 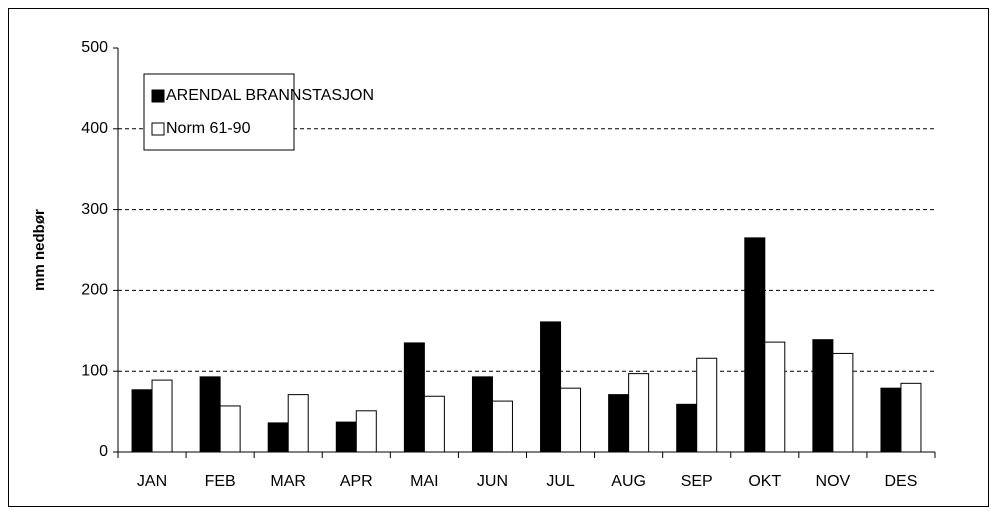 I want to click on x-tick-label: APR, so click(x=356, y=481).